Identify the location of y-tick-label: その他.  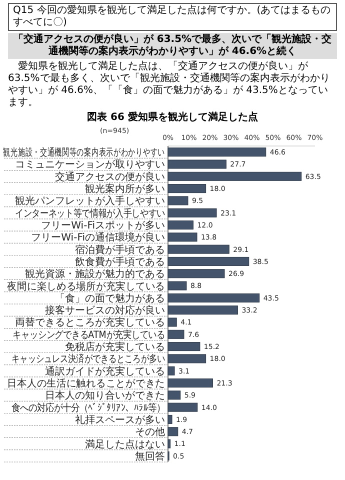
(150, 432).